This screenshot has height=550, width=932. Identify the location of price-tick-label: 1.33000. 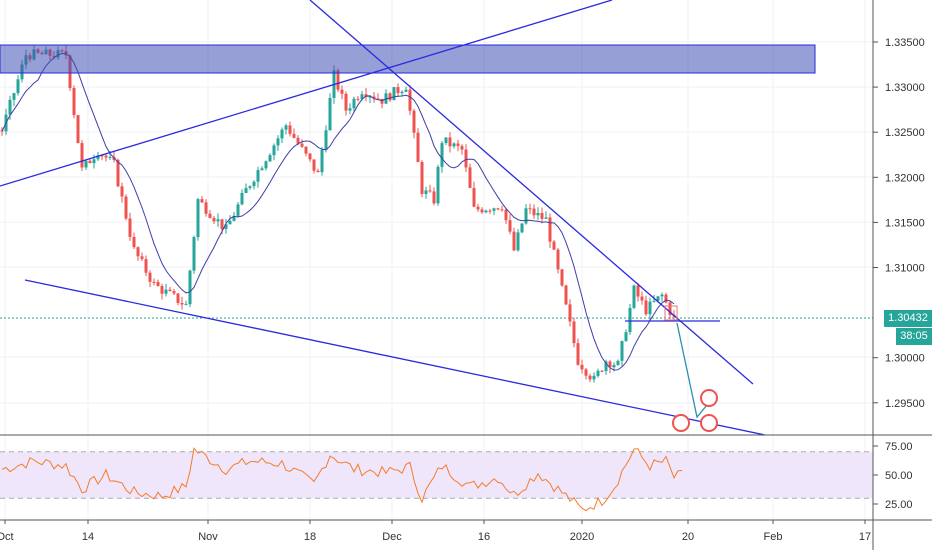
(905, 88).